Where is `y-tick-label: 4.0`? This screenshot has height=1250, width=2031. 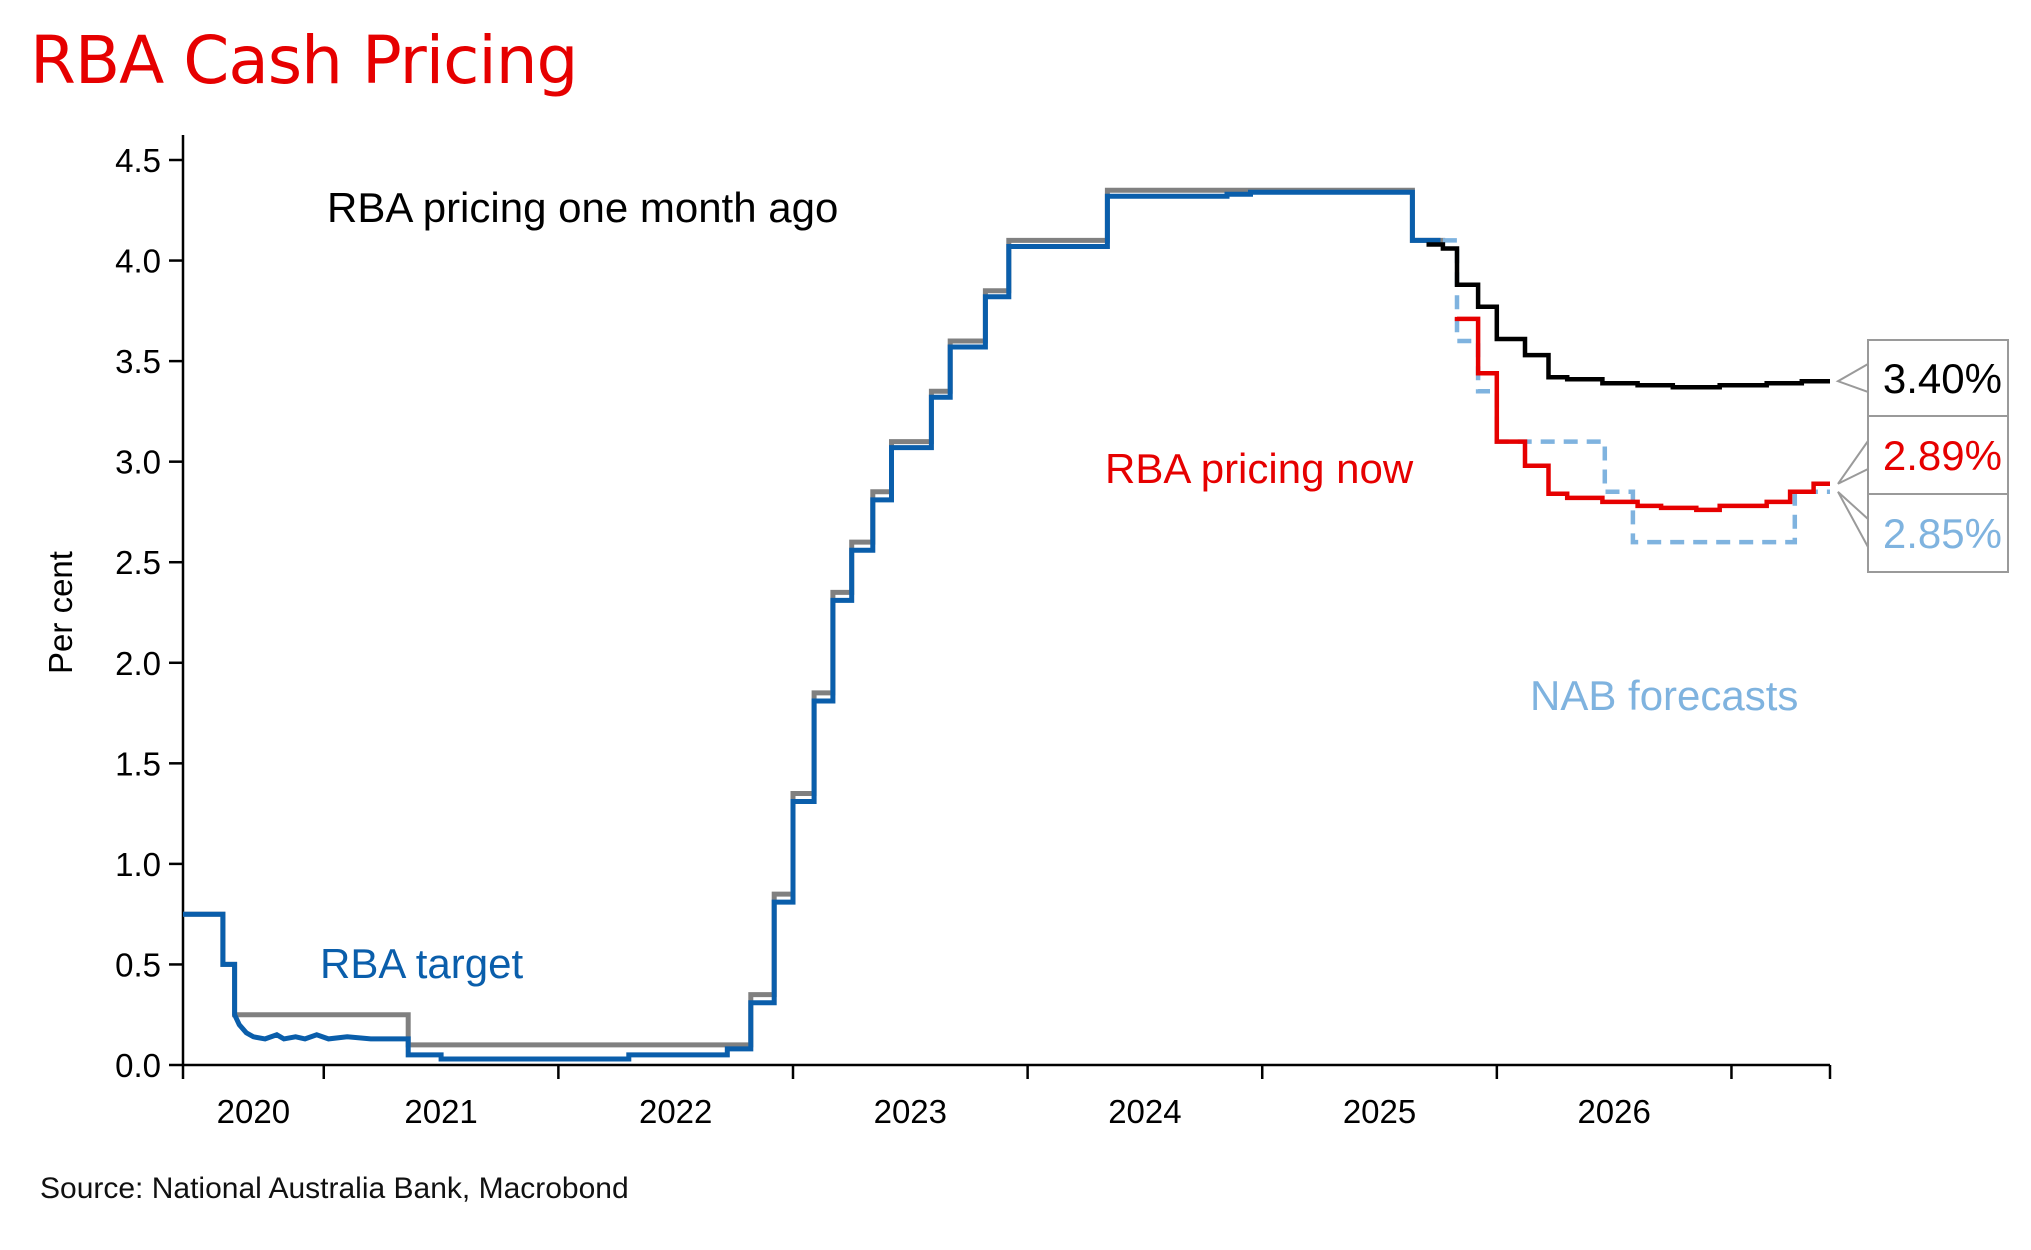
y-tick-label: 4.0 is located at coordinates (138, 261).